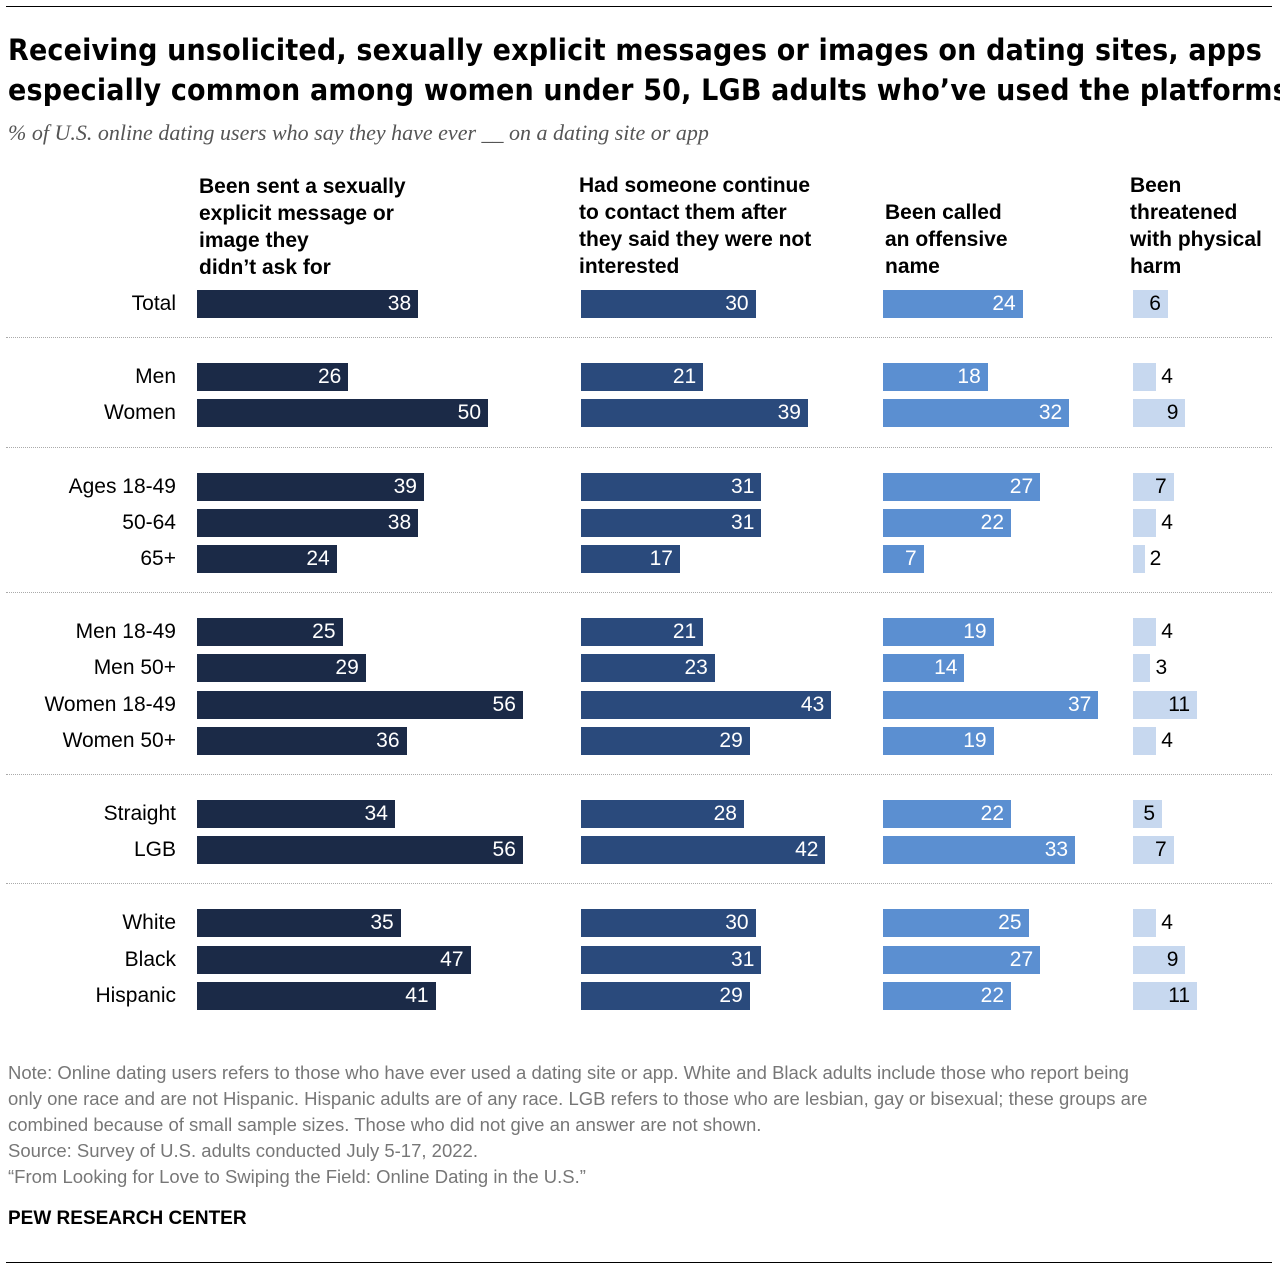 The height and width of the screenshot is (1270, 1280). What do you see at coordinates (1149, 813) in the screenshot?
I see `data-label: 5` at bounding box center [1149, 813].